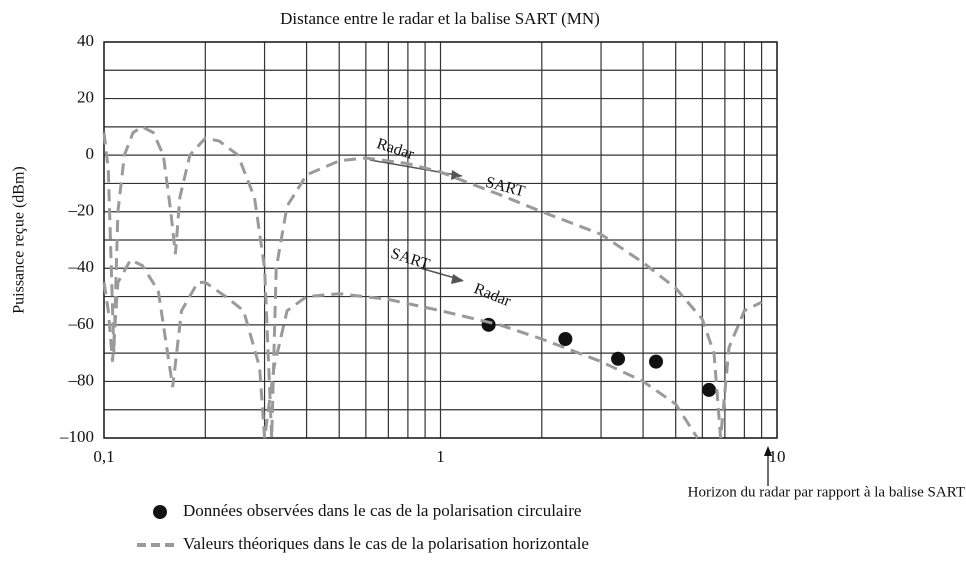 The height and width of the screenshot is (583, 966). What do you see at coordinates (81, 266) in the screenshot?
I see `y-tick-label: –40` at bounding box center [81, 266].